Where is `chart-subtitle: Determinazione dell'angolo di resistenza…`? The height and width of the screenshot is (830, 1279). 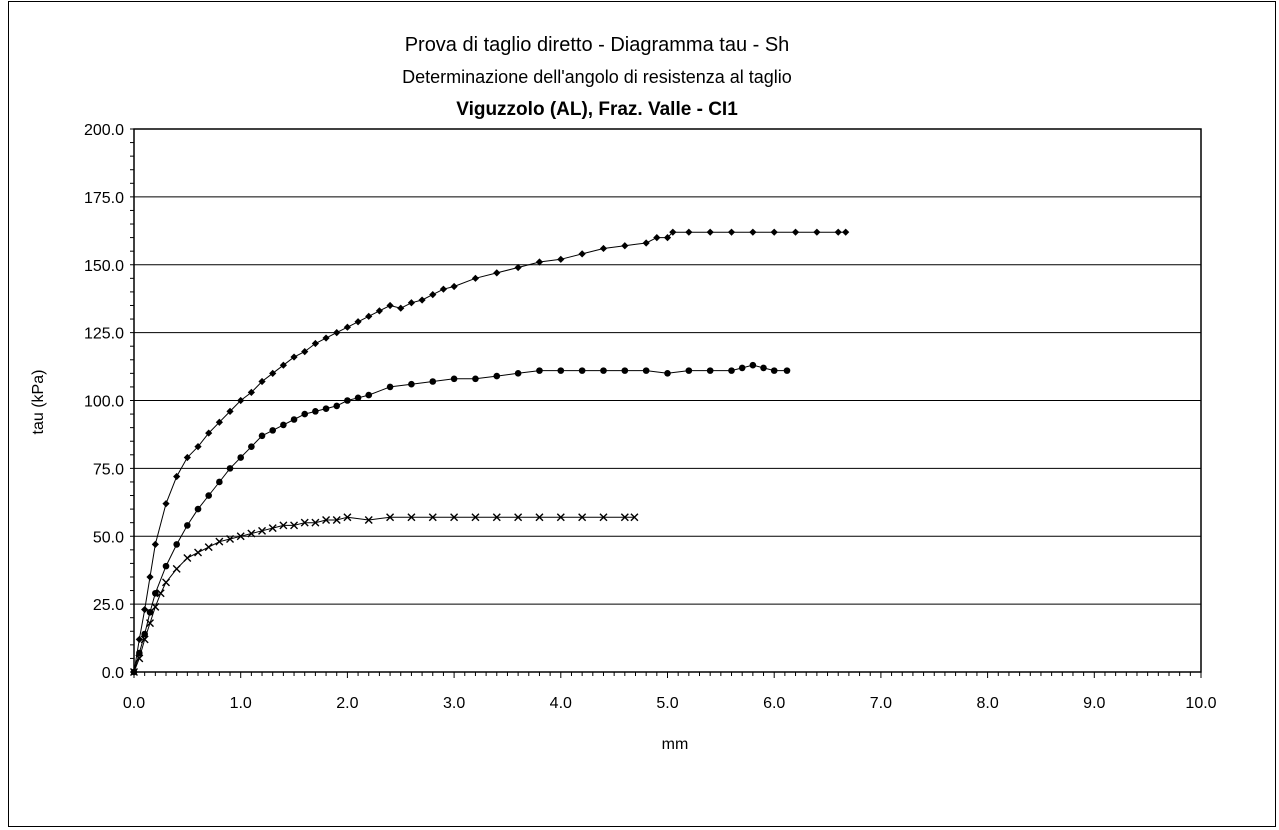
chart-subtitle: Determinazione dell'angolo di resistenza… is located at coordinates (597, 77).